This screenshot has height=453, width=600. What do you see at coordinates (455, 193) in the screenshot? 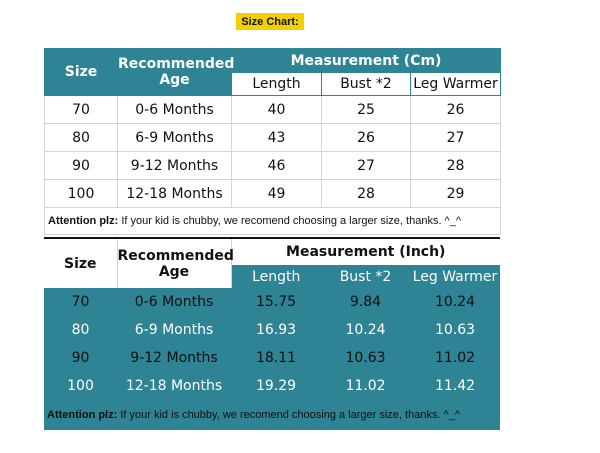
I see `cell-leg: 29` at bounding box center [455, 193].